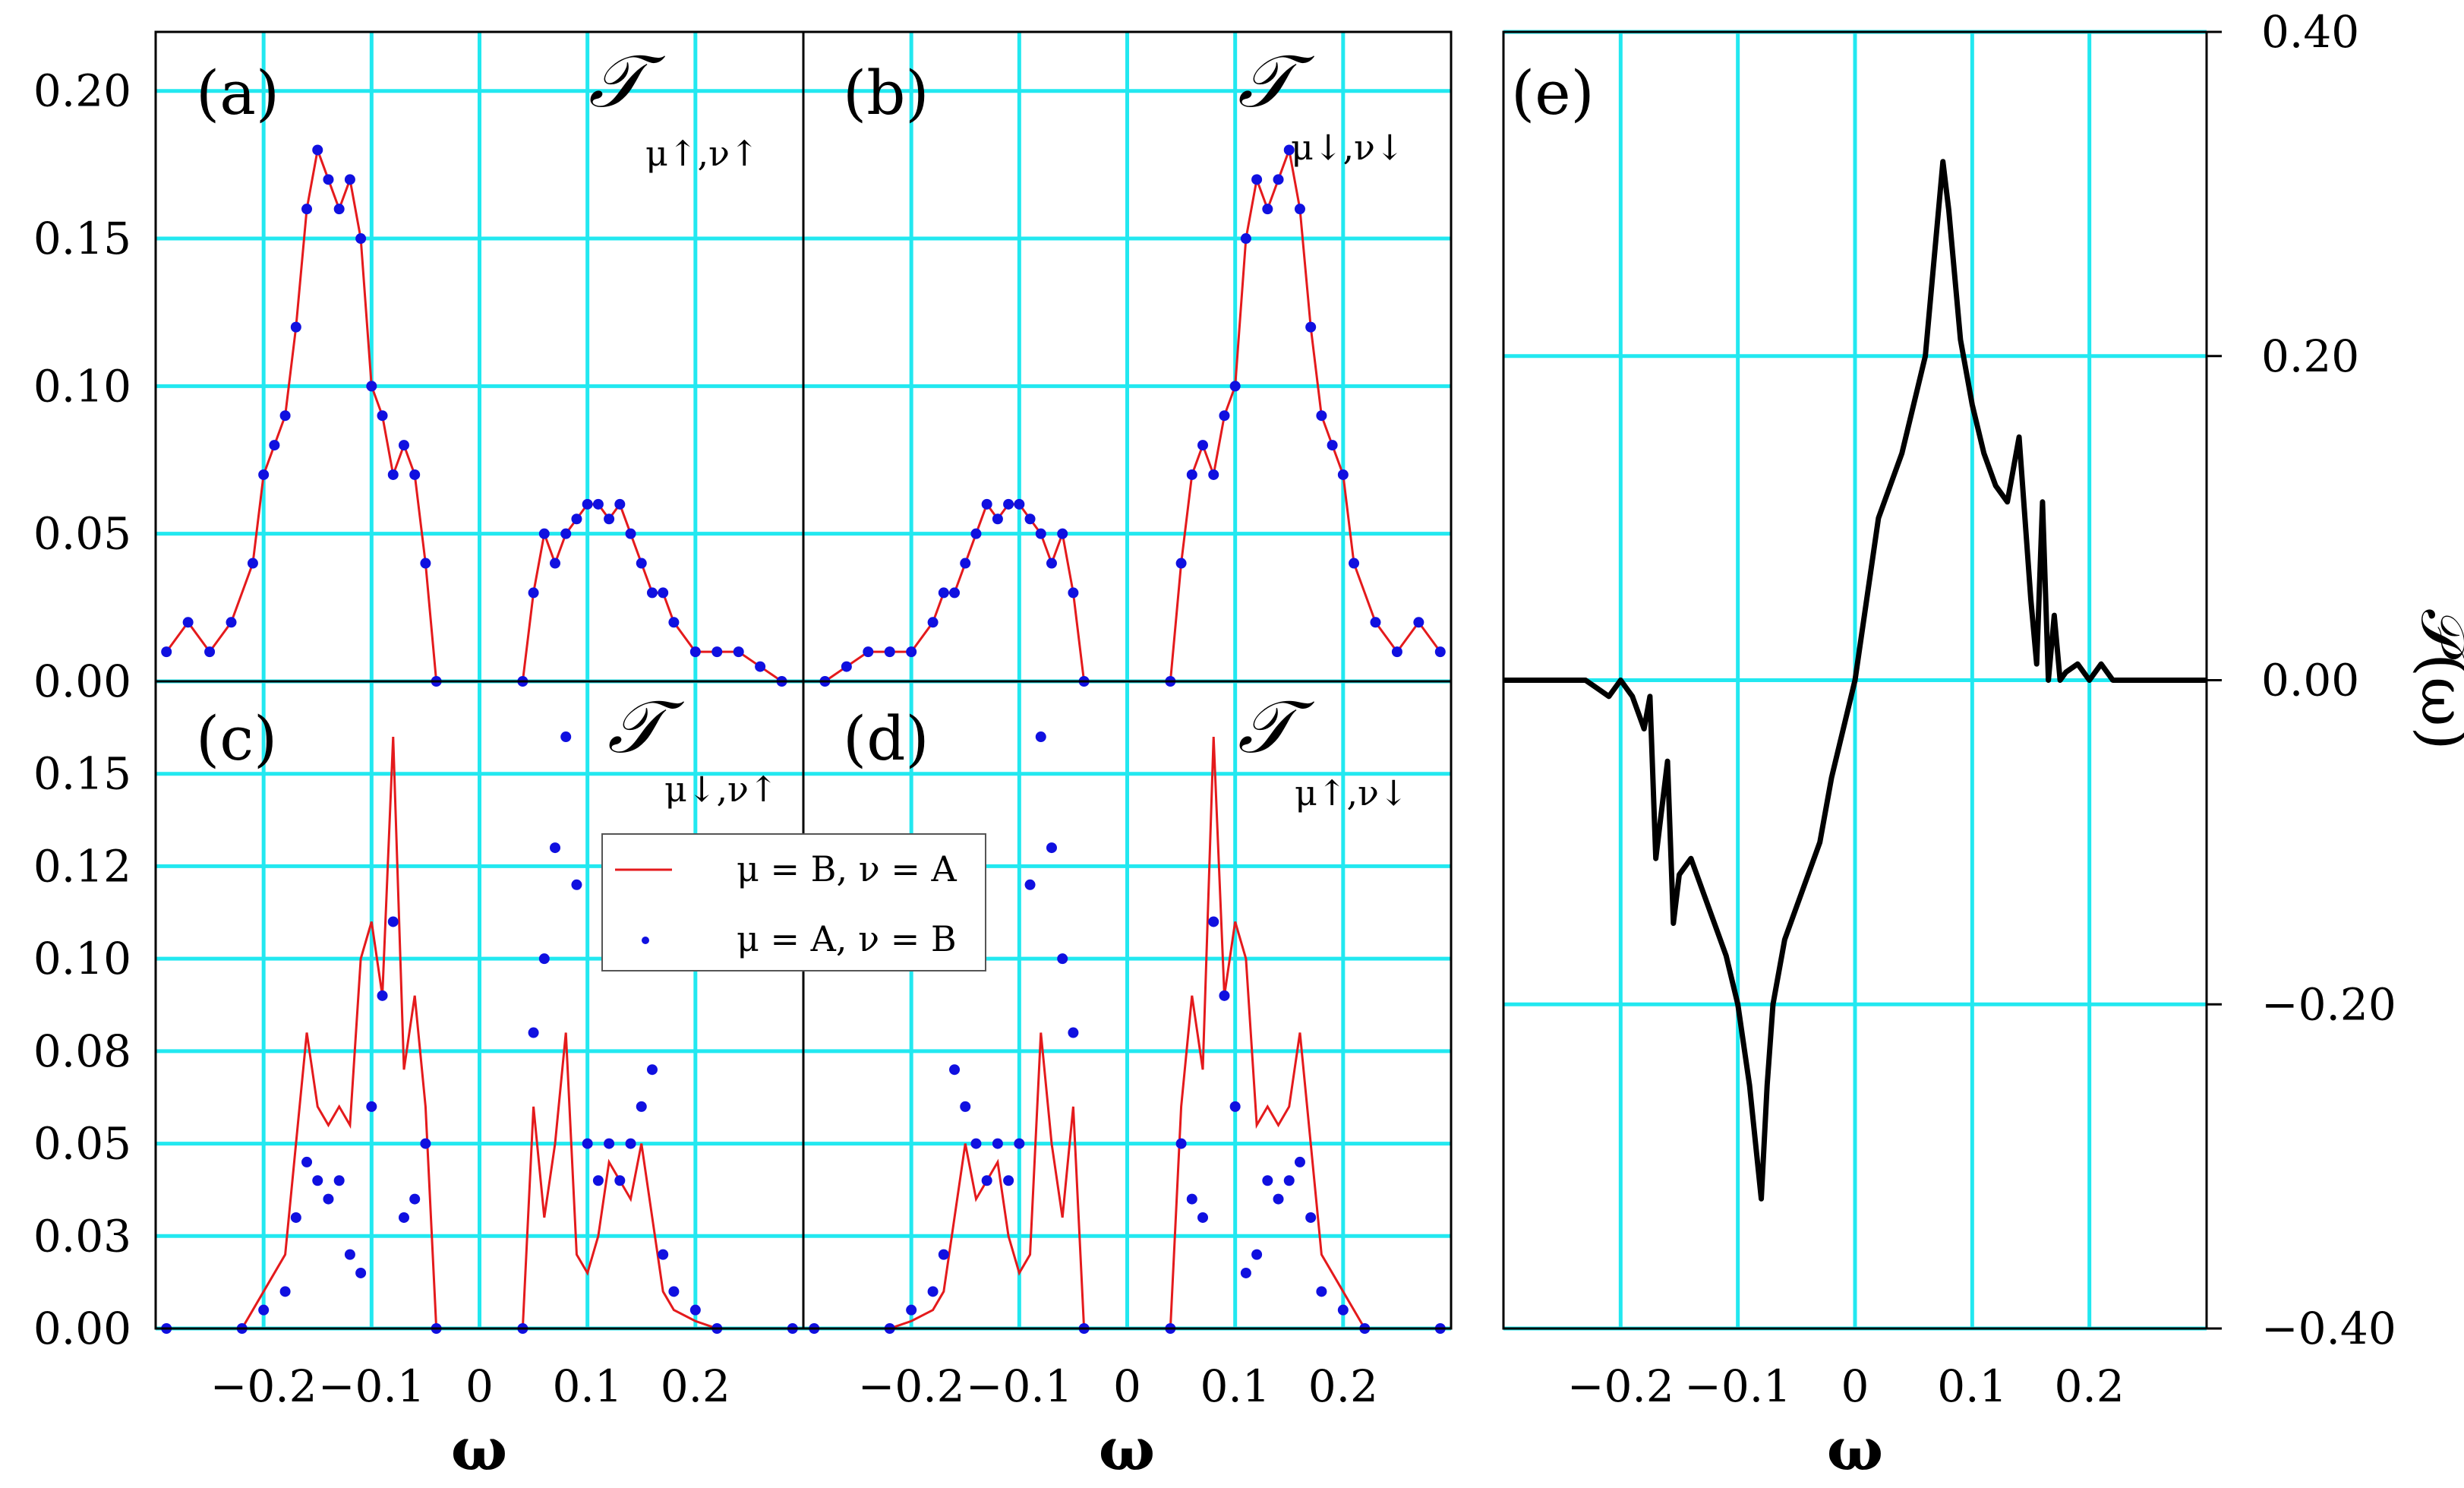 The image size is (2464, 1488). Describe the element at coordinates (475, 414) in the screenshot. I see `series-red-line` at that location.